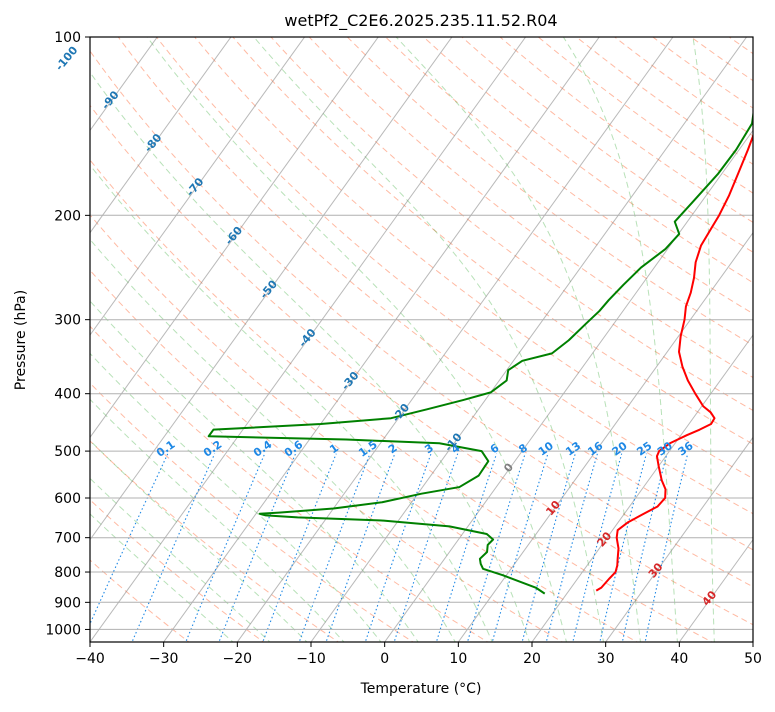 This screenshot has width=775, height=712. Describe the element at coordinates (67, 603) in the screenshot. I see `y-tick-label: 900` at that location.